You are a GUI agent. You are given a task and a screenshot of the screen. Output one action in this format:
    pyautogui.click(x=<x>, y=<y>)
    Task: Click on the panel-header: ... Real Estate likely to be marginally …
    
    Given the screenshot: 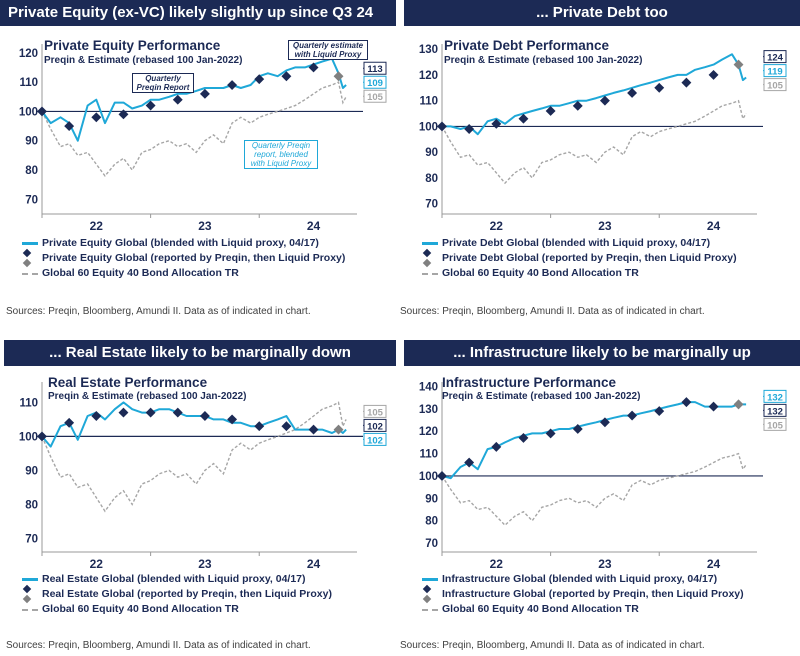 What is the action you would take?
    pyautogui.click(x=200, y=353)
    